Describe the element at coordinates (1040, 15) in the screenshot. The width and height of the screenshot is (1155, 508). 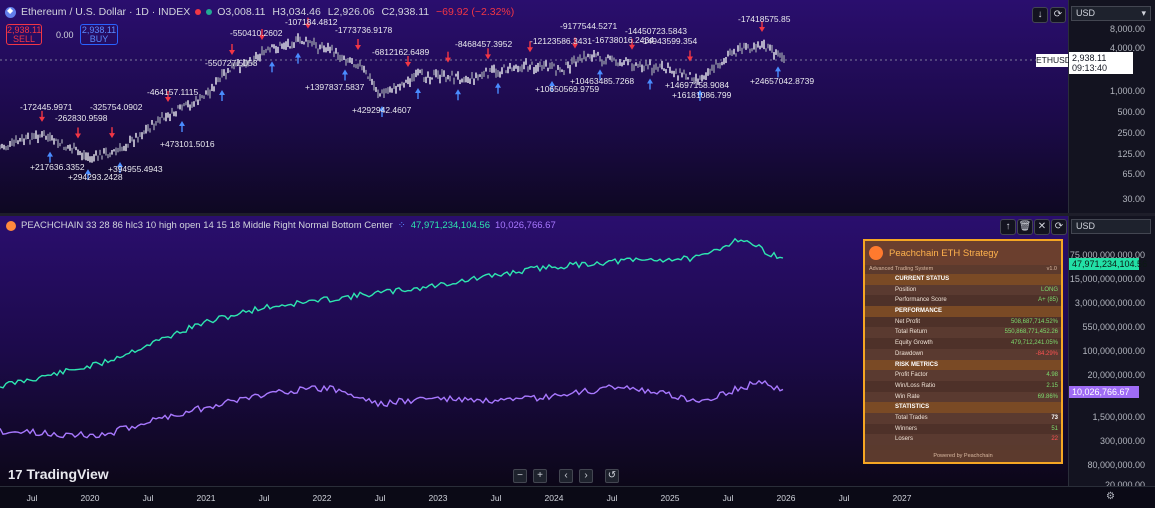
I see `scroll-down-icon: ↓` at that location.